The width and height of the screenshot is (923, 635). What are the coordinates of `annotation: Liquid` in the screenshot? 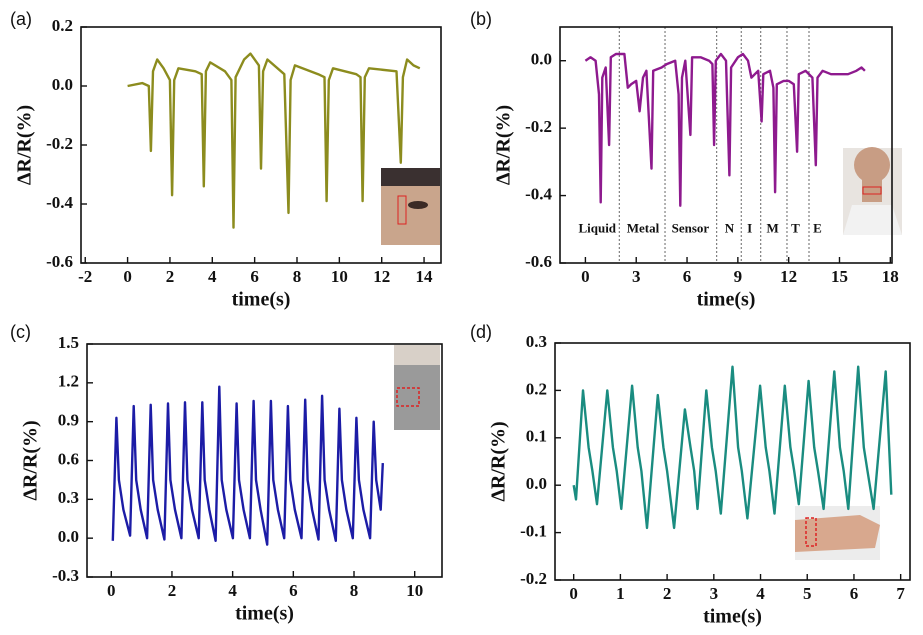 It's located at (597, 227).